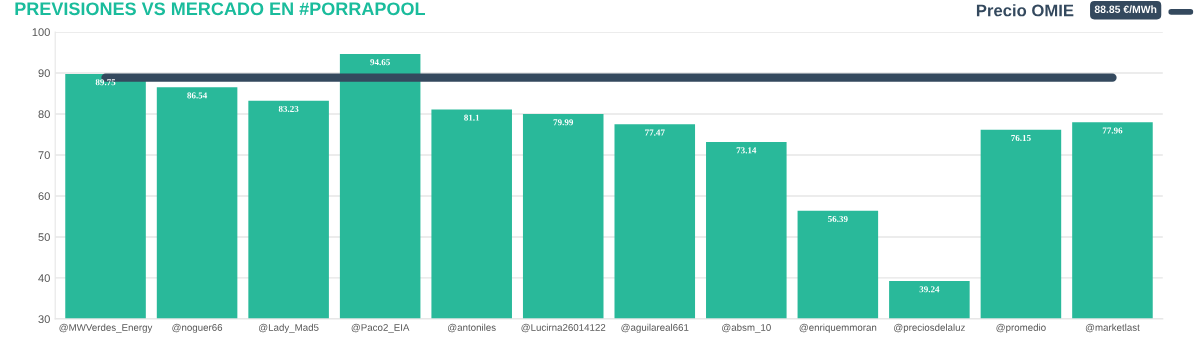 The width and height of the screenshot is (1200, 340). What do you see at coordinates (289, 328) in the screenshot?
I see `x-tick-label: @Lady_Mad5` at bounding box center [289, 328].